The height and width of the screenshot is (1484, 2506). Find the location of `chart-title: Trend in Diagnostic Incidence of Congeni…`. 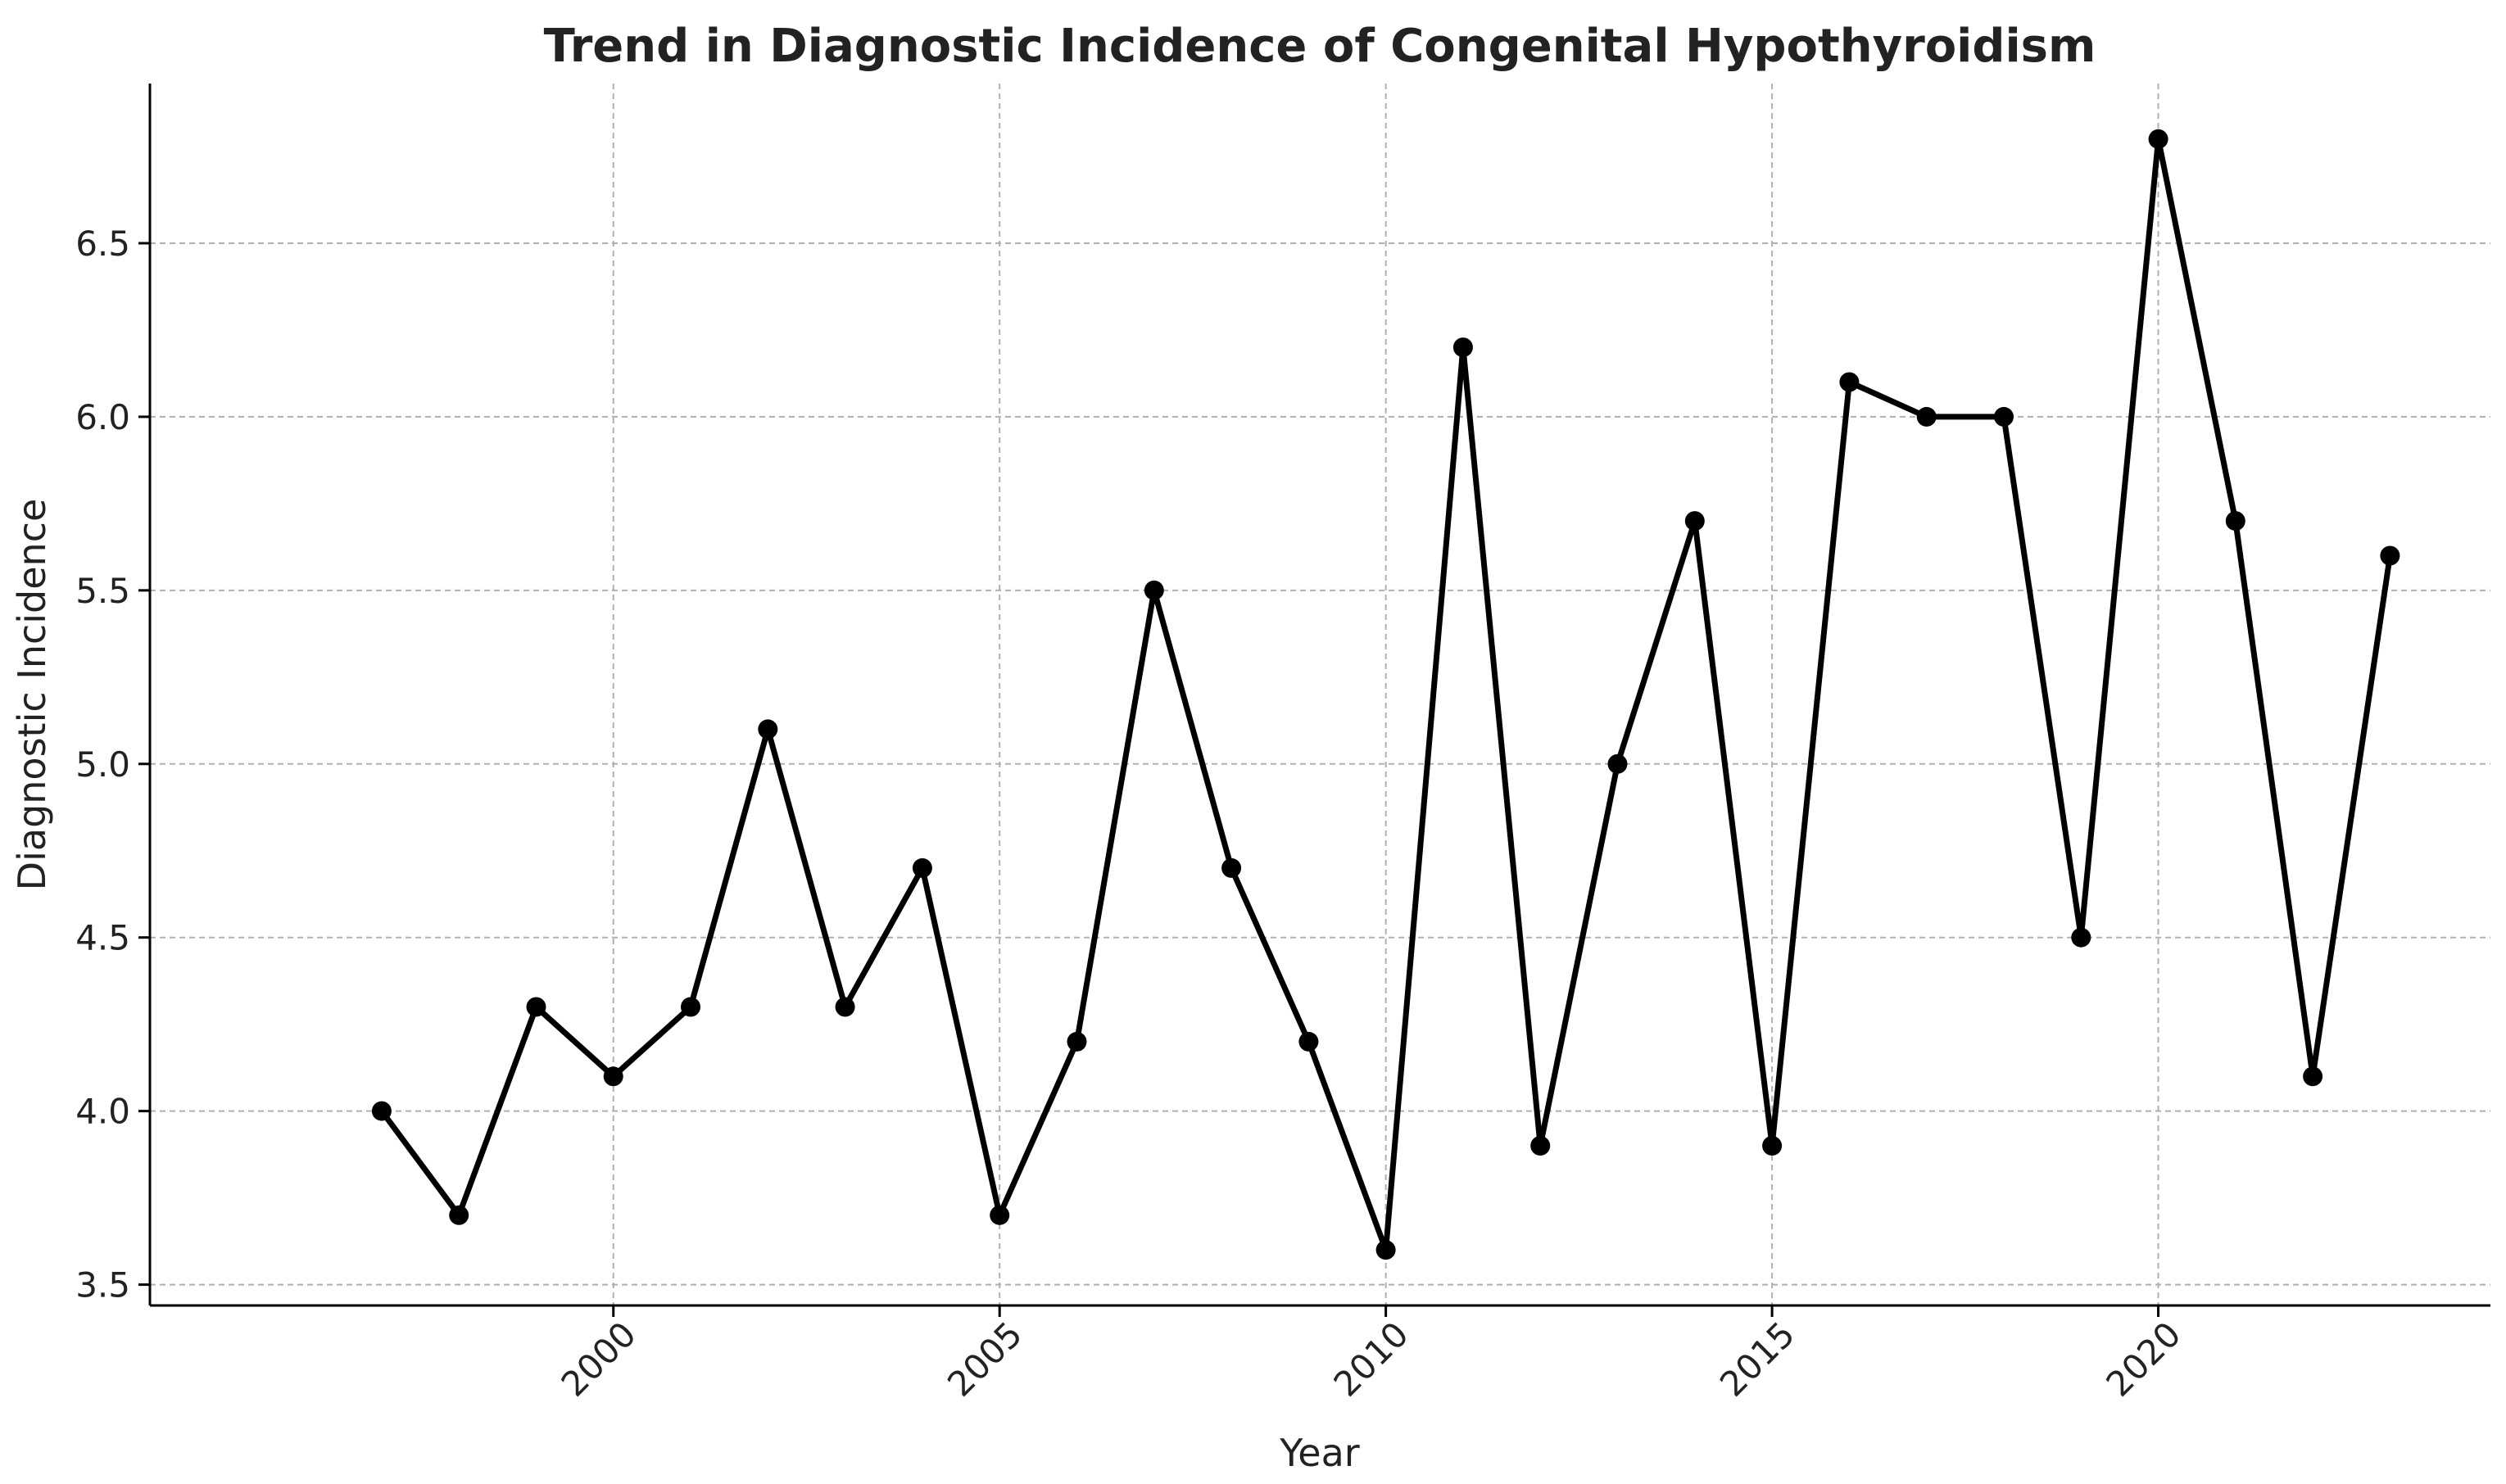

chart-title: Trend in Diagnostic Incidence of Congeni… is located at coordinates (1320, 46).